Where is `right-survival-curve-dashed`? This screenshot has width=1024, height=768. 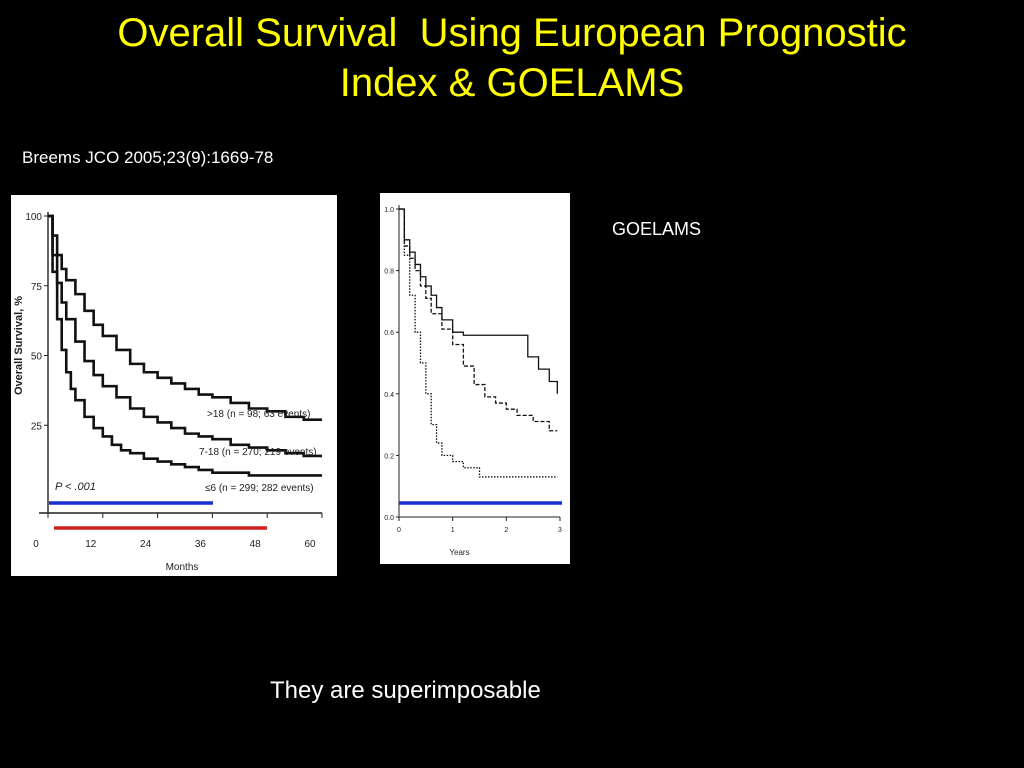 right-survival-curve-dashed is located at coordinates (478, 320).